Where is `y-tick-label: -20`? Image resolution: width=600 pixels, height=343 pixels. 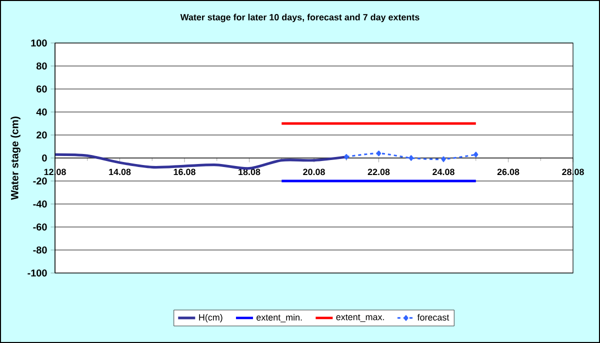
y-tick-label: -20 is located at coordinates (40, 181).